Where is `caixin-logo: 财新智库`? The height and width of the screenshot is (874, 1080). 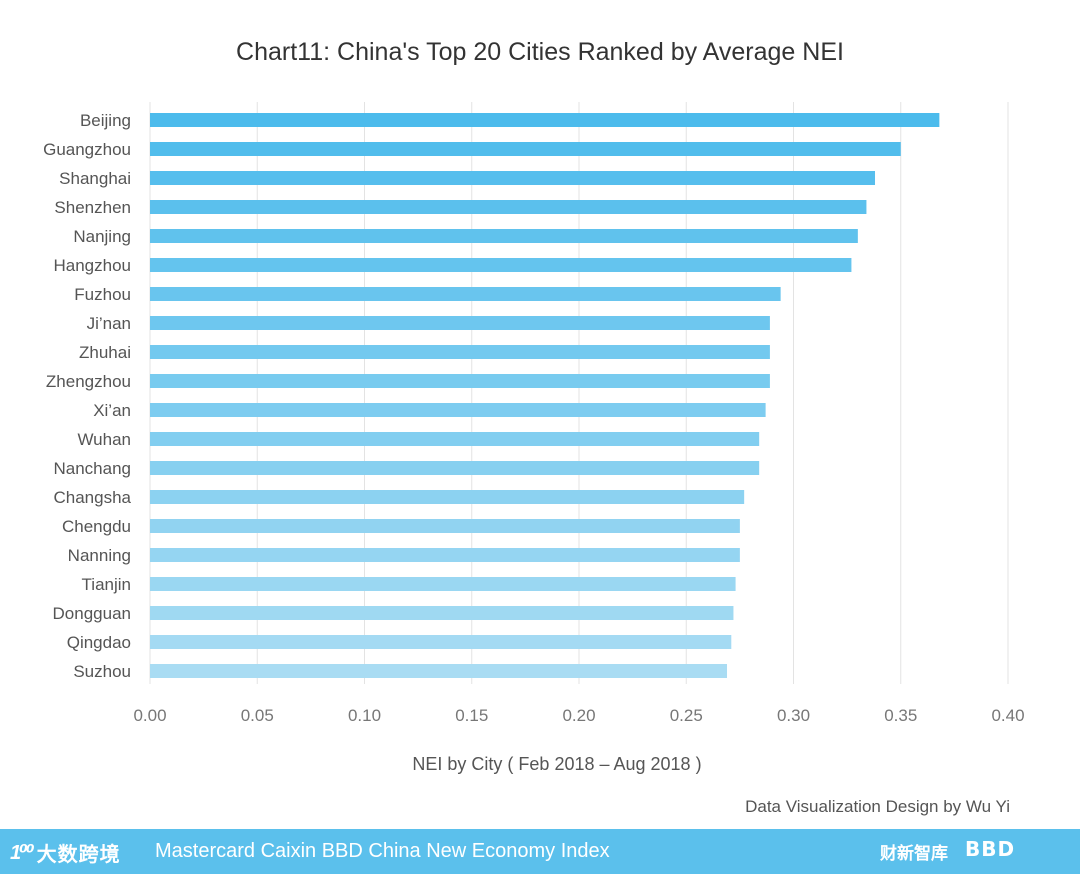 caixin-logo: 财新智库 is located at coordinates (914, 853).